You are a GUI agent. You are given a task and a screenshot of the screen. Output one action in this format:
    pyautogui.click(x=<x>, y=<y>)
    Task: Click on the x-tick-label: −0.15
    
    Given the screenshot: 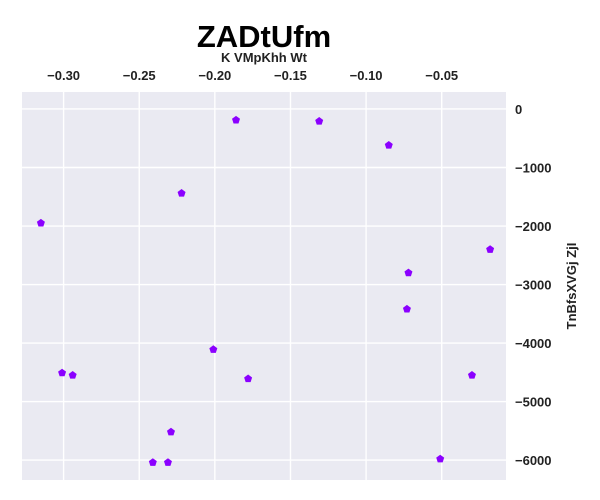 What is the action you would take?
    pyautogui.click(x=290, y=75)
    